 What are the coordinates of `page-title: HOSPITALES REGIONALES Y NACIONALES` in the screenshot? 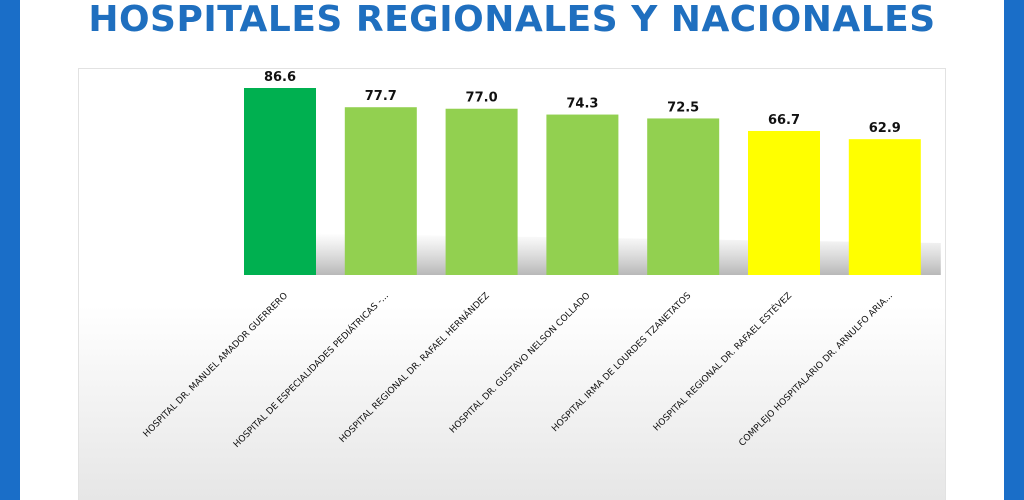 It's located at (512, 20).